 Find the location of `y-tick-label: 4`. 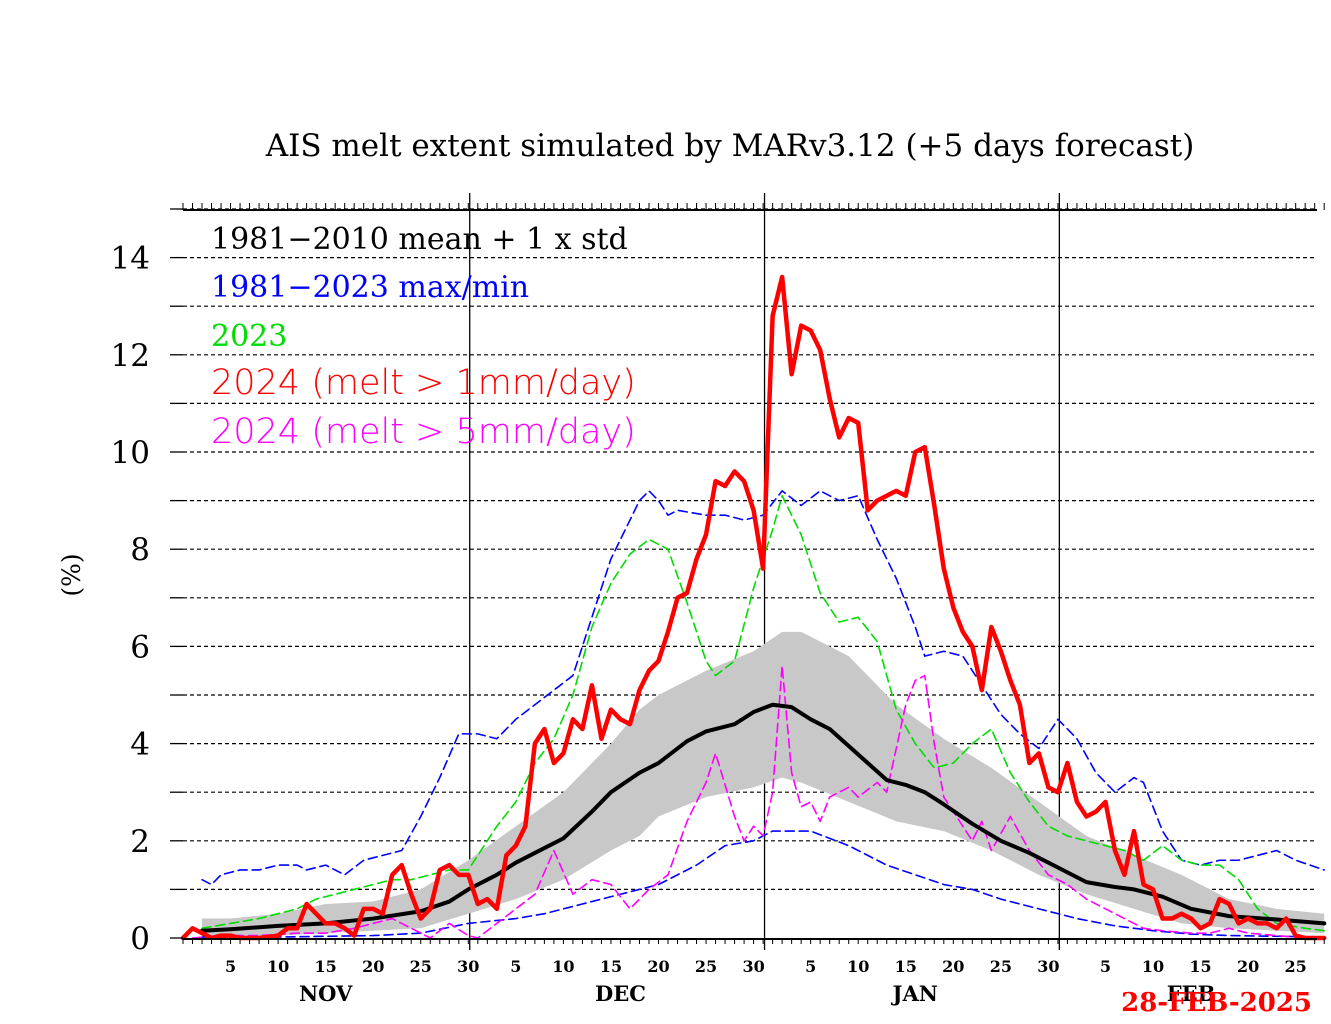

y-tick-label: 4 is located at coordinates (140, 745).